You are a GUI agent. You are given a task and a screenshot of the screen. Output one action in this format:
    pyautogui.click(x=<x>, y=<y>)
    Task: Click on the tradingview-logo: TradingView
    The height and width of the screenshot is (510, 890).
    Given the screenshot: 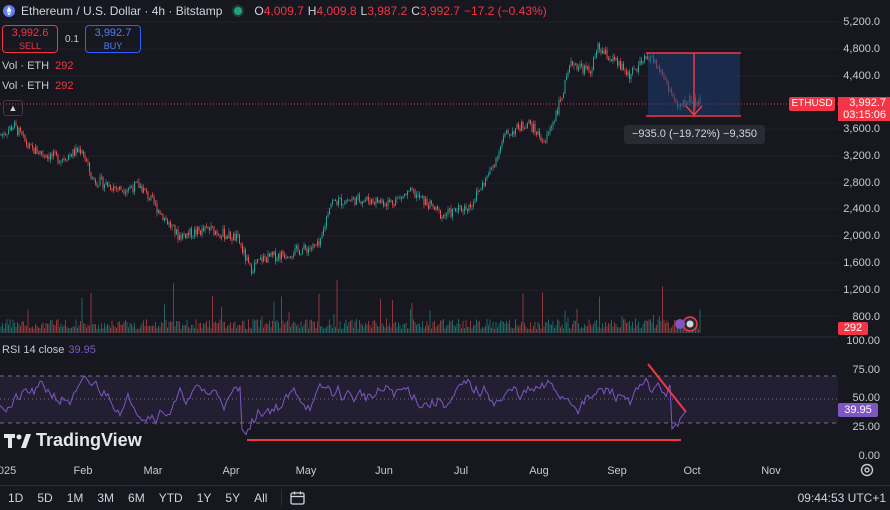 What is the action you would take?
    pyautogui.click(x=73, y=440)
    